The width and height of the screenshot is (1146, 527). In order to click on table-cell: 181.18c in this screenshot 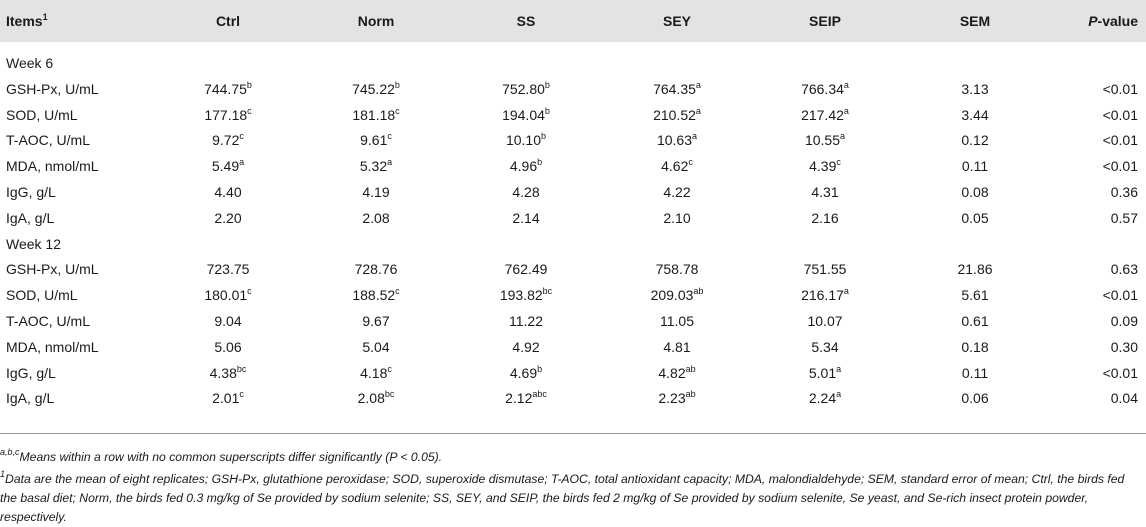, I will do `click(375, 115)`.